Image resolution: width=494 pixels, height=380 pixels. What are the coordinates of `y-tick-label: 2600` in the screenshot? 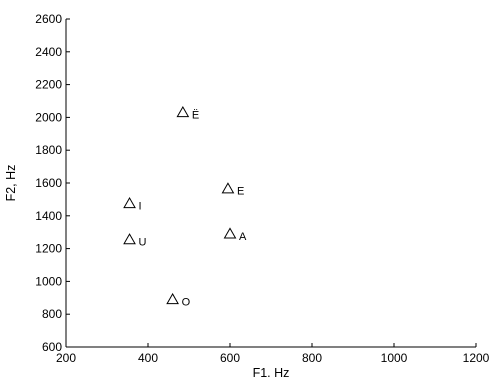 It's located at (48, 19).